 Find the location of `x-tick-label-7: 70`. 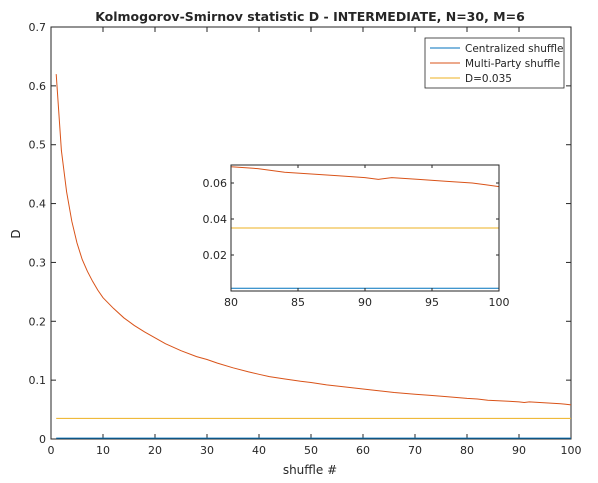

x-tick-label-7: 70 is located at coordinates (415, 450).